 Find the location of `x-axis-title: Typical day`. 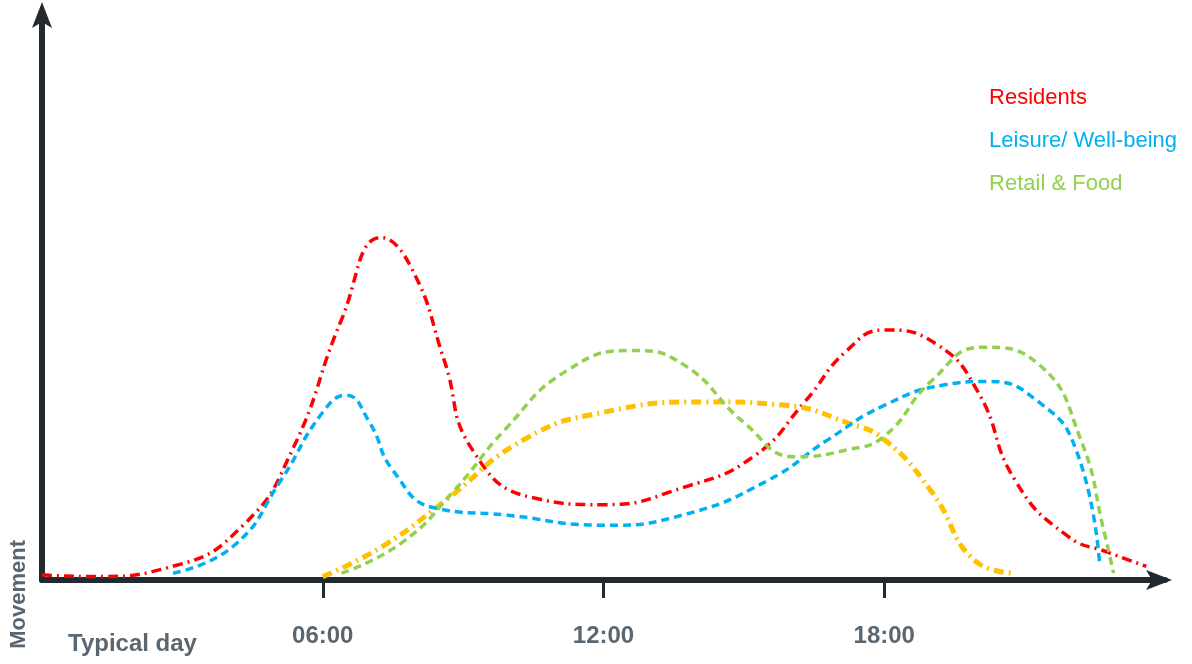

x-axis-title: Typical day is located at coordinates (133, 642).